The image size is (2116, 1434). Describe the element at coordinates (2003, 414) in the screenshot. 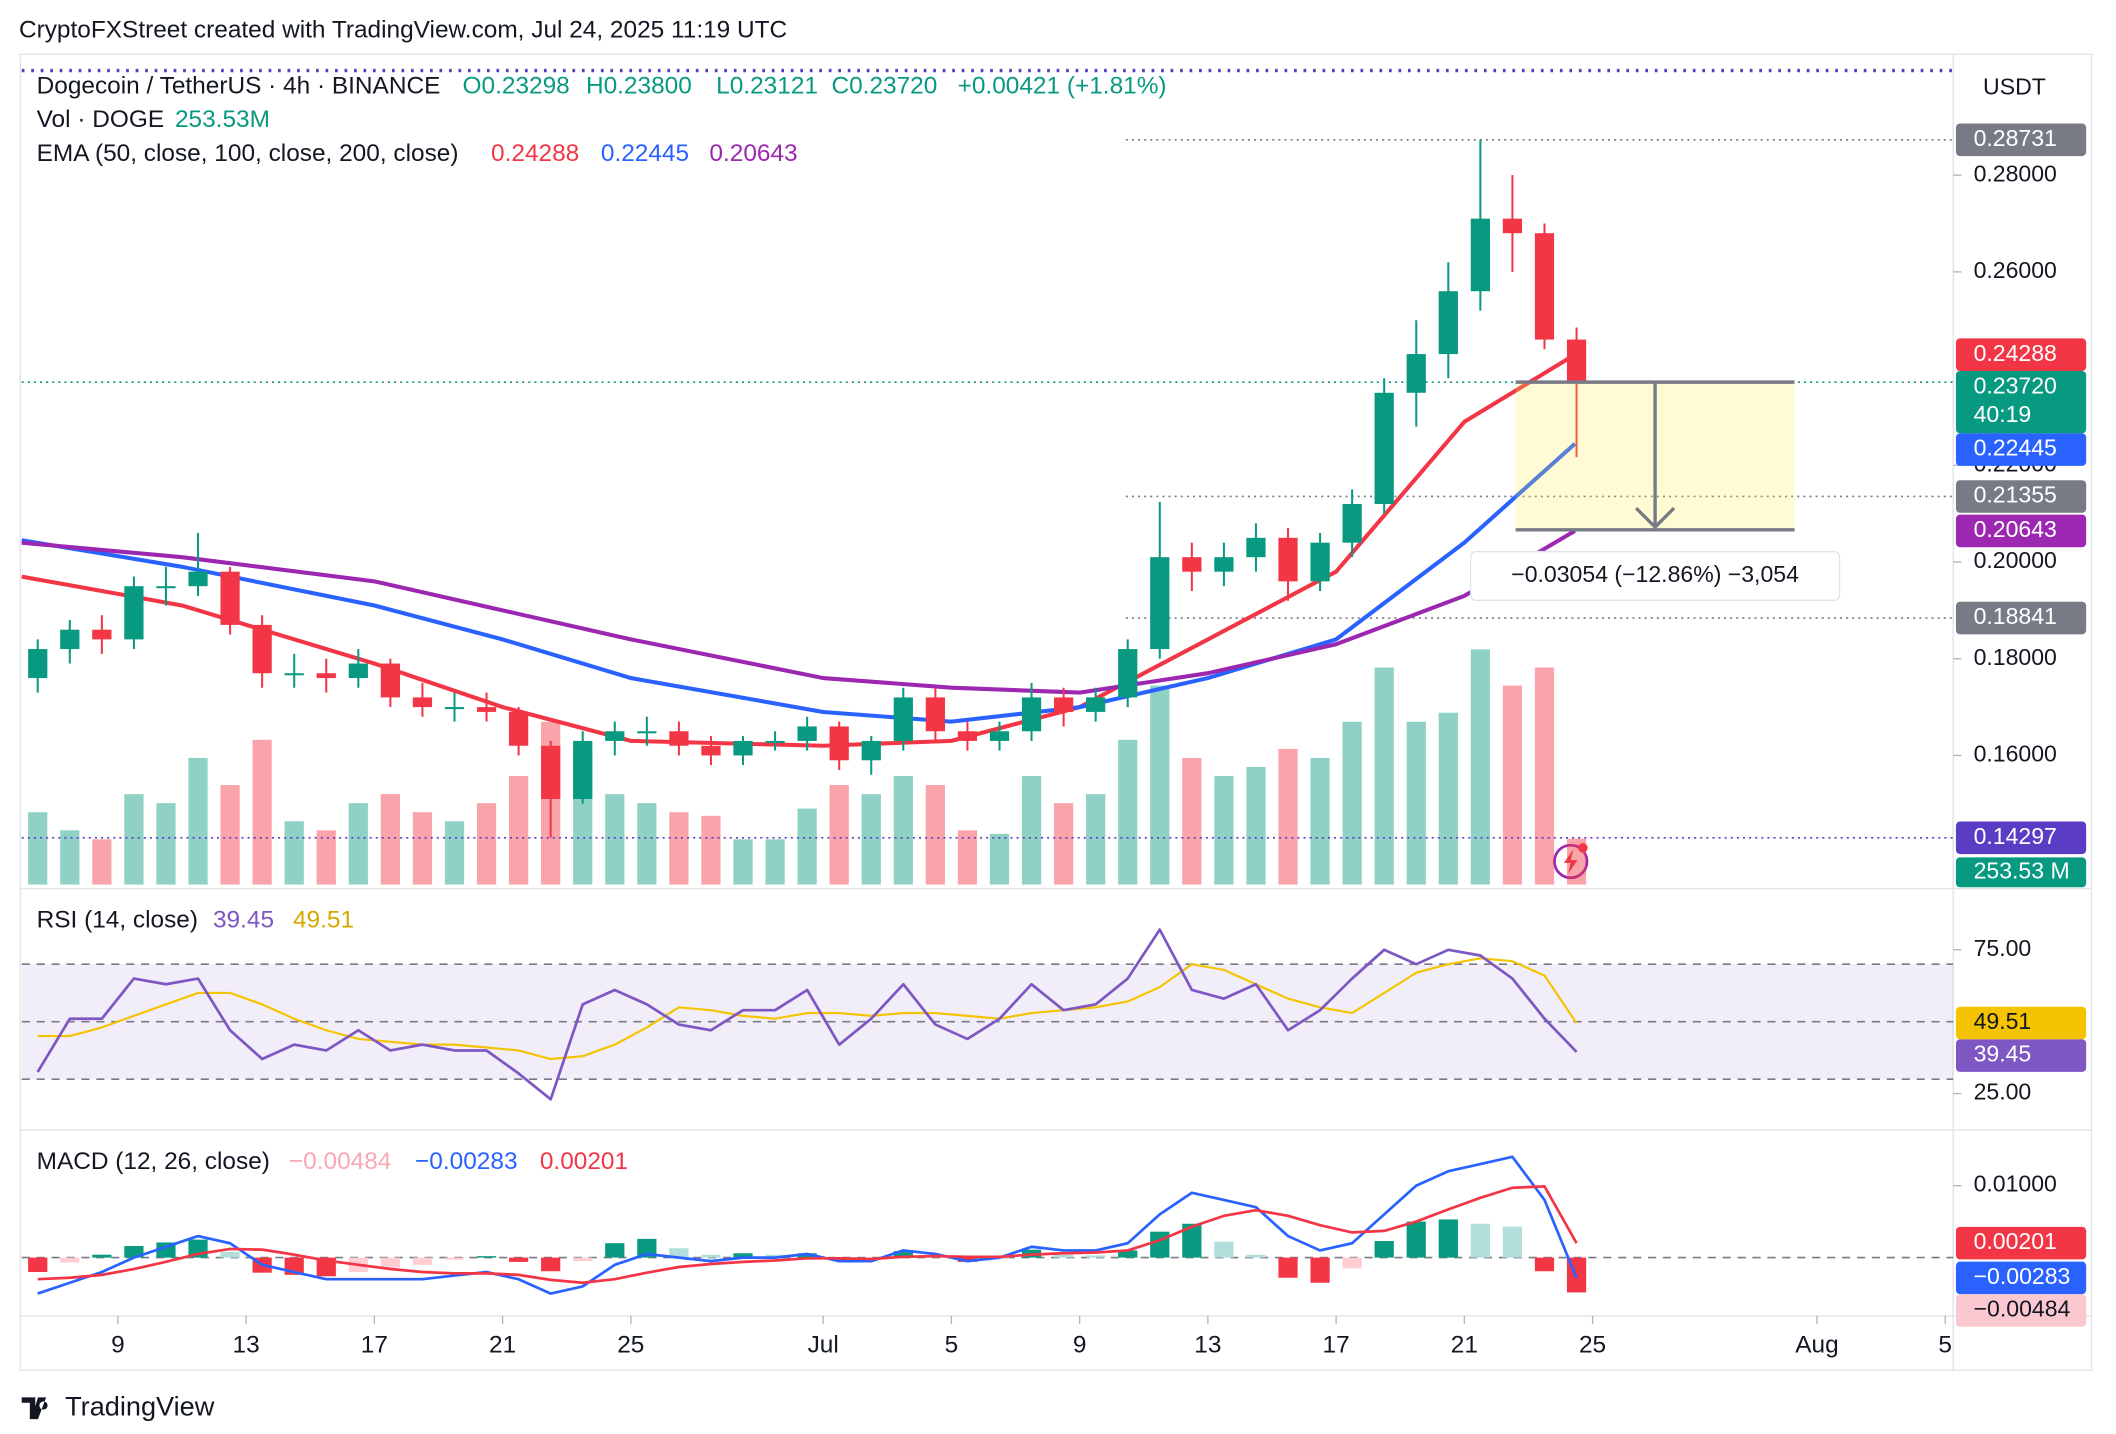

I see `countdown: 40:19` at that location.